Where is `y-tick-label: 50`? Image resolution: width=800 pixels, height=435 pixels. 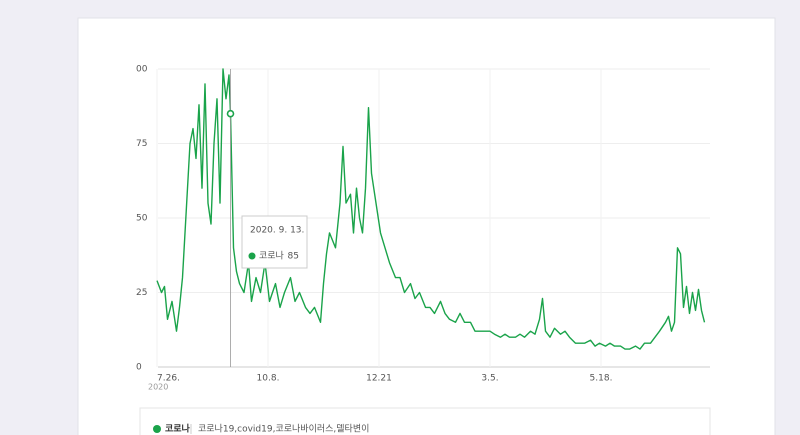
y-tick-label: 50 is located at coordinates (142, 219).